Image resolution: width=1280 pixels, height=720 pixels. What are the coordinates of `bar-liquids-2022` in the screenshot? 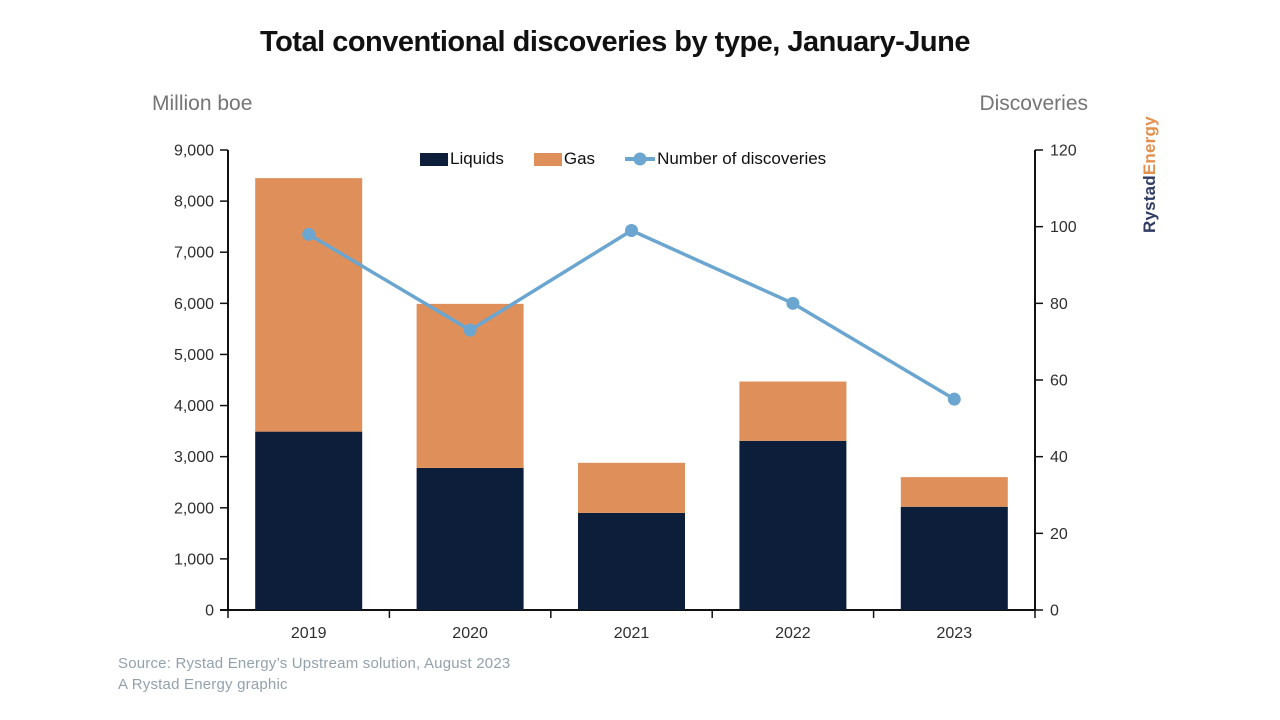 It's located at (793, 525).